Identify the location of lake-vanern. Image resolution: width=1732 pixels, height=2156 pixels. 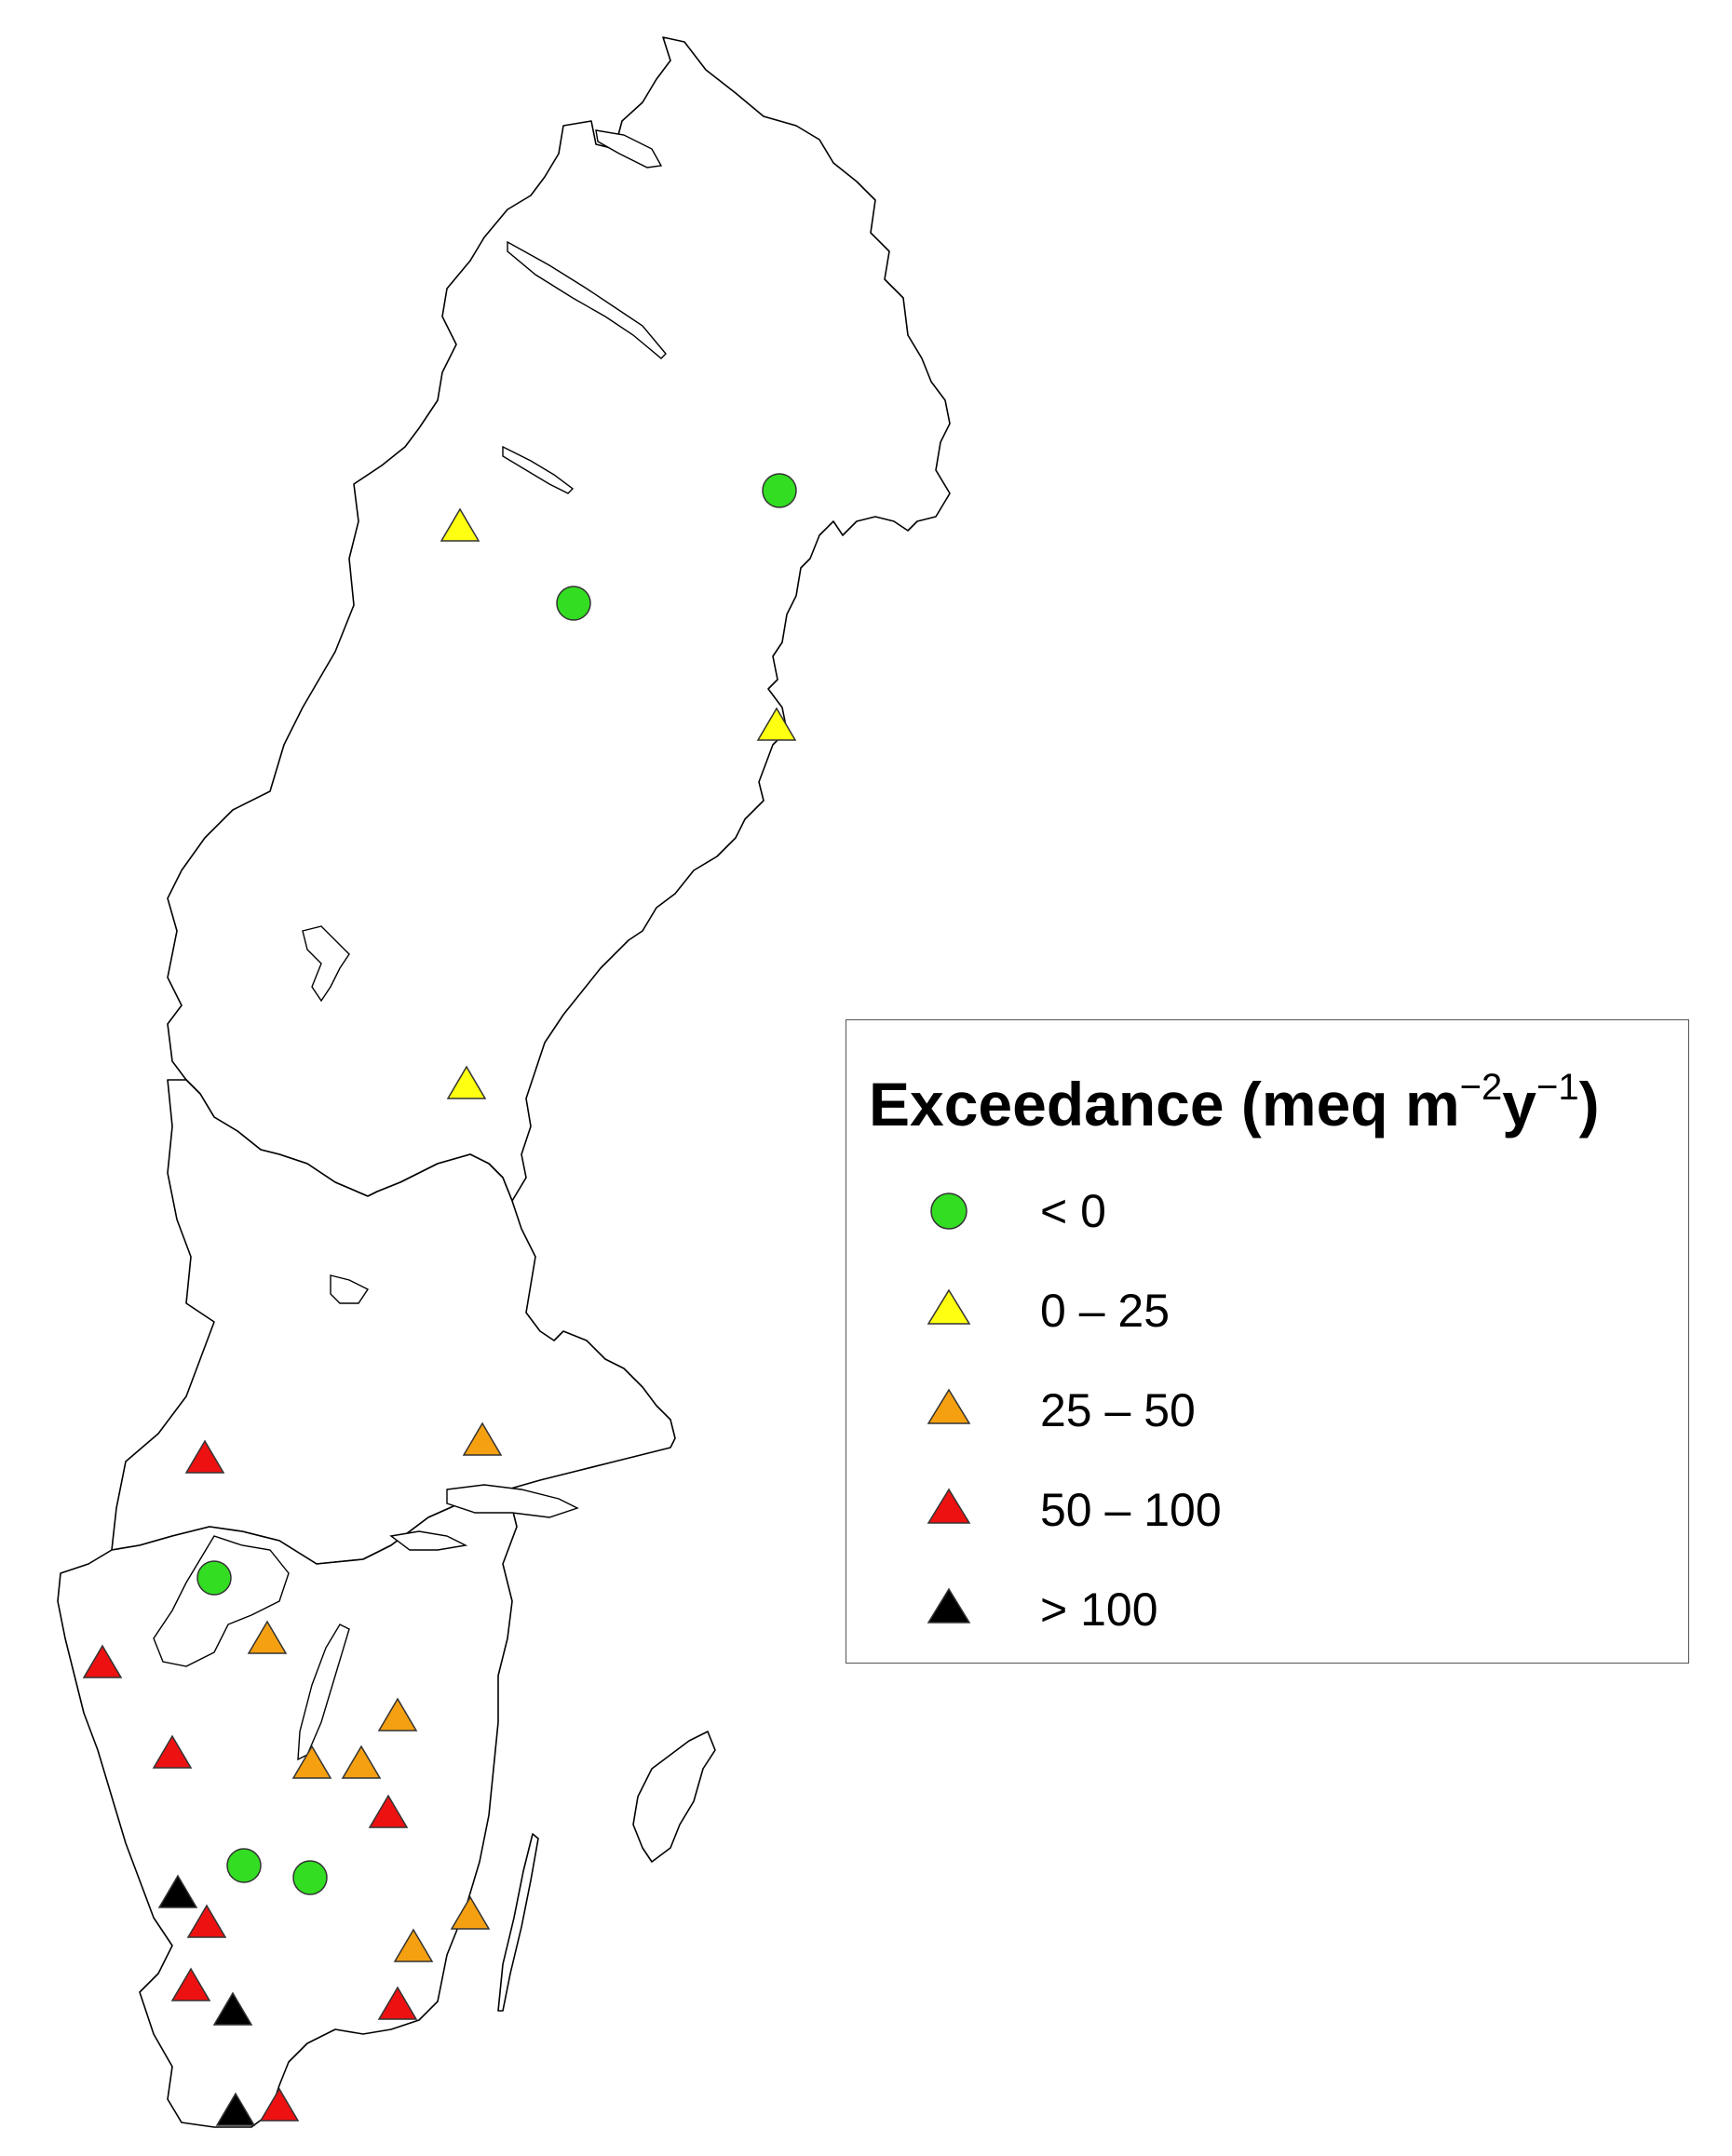
(221, 1601).